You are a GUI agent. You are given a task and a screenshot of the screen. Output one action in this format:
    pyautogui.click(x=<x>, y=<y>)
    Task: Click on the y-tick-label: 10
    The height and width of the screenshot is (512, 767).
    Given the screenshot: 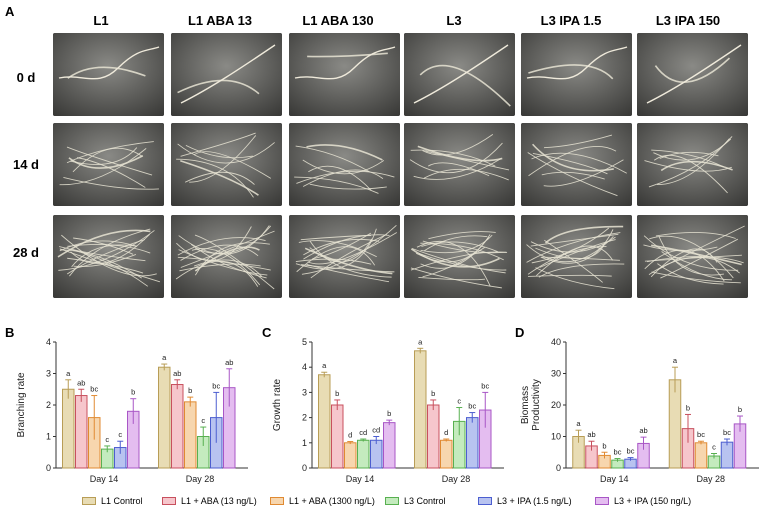 What is the action you would take?
    pyautogui.click(x=556, y=437)
    